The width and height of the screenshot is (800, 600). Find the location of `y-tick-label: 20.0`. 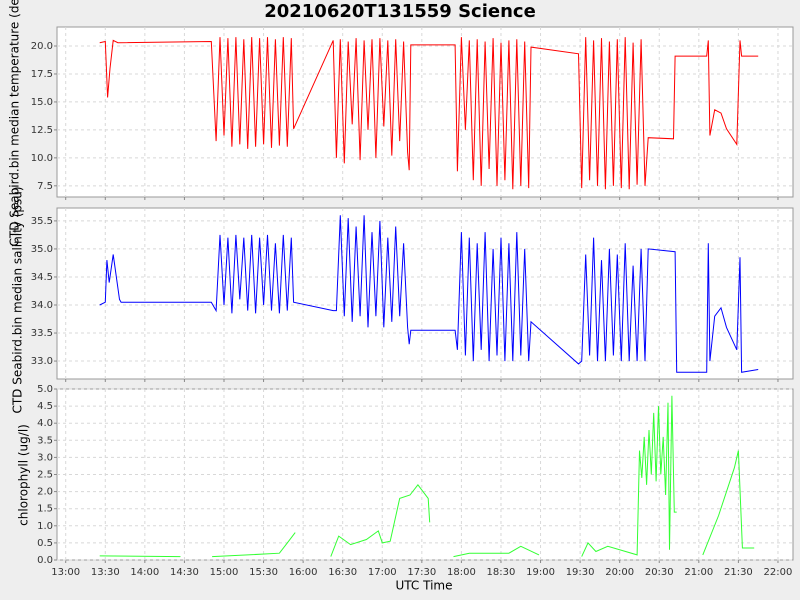

y-tick-label: 20.0 is located at coordinates (42, 46).